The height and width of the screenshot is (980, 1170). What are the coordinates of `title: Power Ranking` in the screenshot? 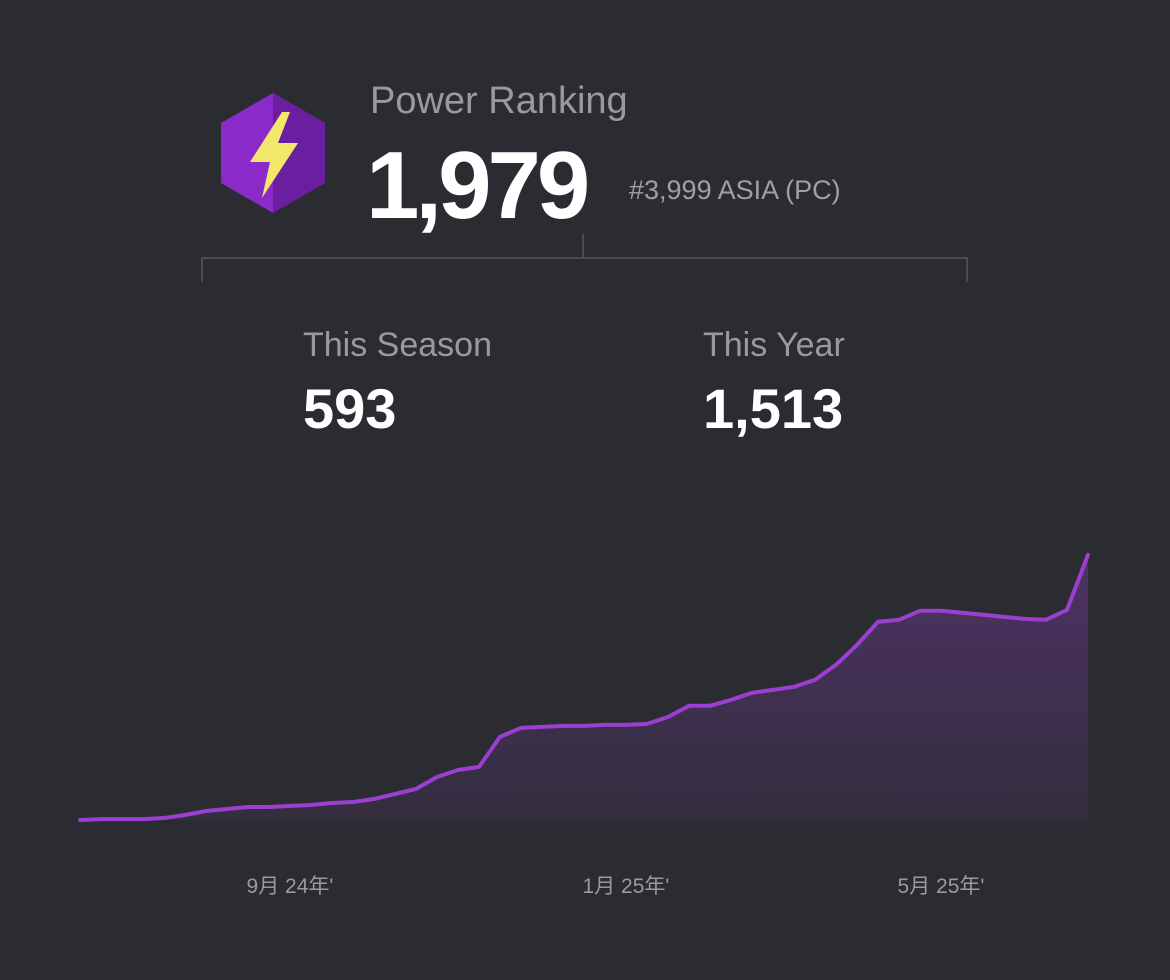 It's located at (499, 101).